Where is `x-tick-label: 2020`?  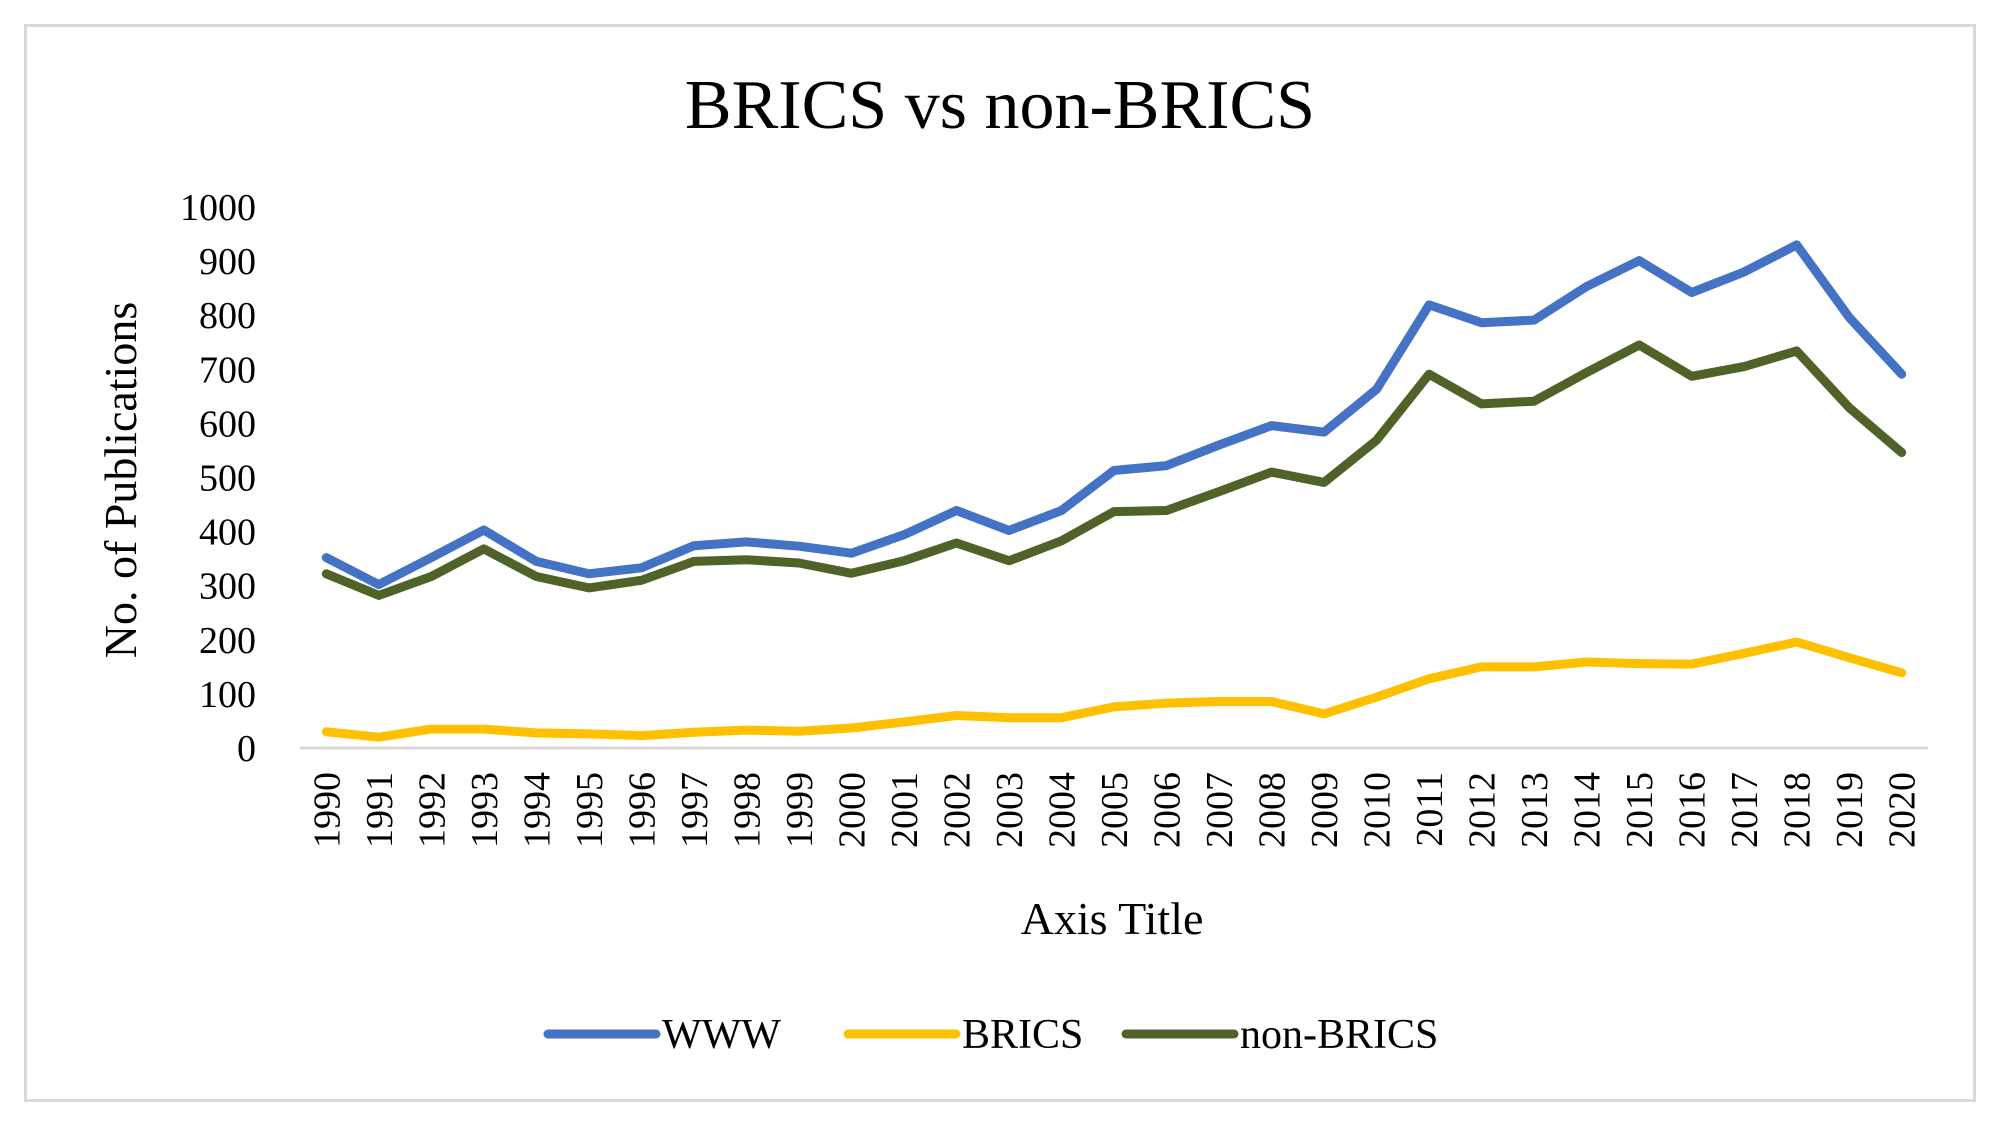 x-tick-label: 2020 is located at coordinates (1903, 810).